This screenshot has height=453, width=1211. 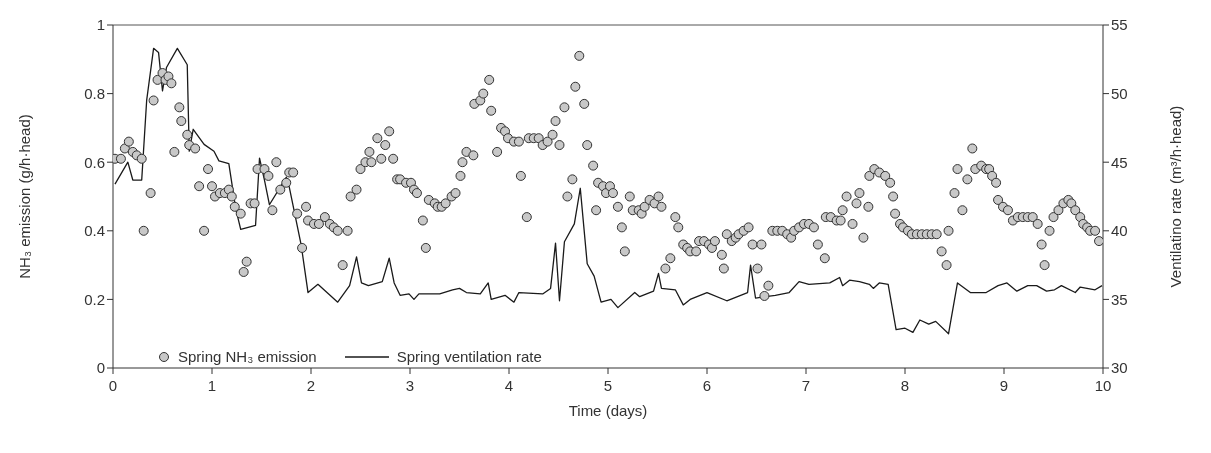 I want to click on x-tick-label: 6, so click(x=707, y=385).